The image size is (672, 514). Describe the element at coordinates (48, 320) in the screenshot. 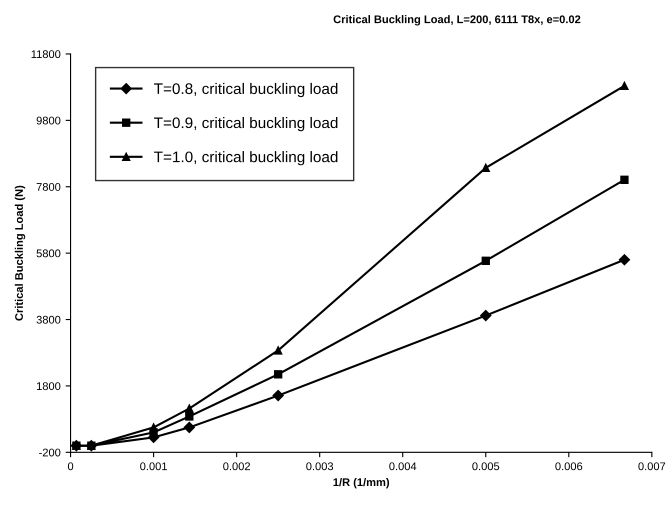

I see `y-tick-label: 3800` at that location.